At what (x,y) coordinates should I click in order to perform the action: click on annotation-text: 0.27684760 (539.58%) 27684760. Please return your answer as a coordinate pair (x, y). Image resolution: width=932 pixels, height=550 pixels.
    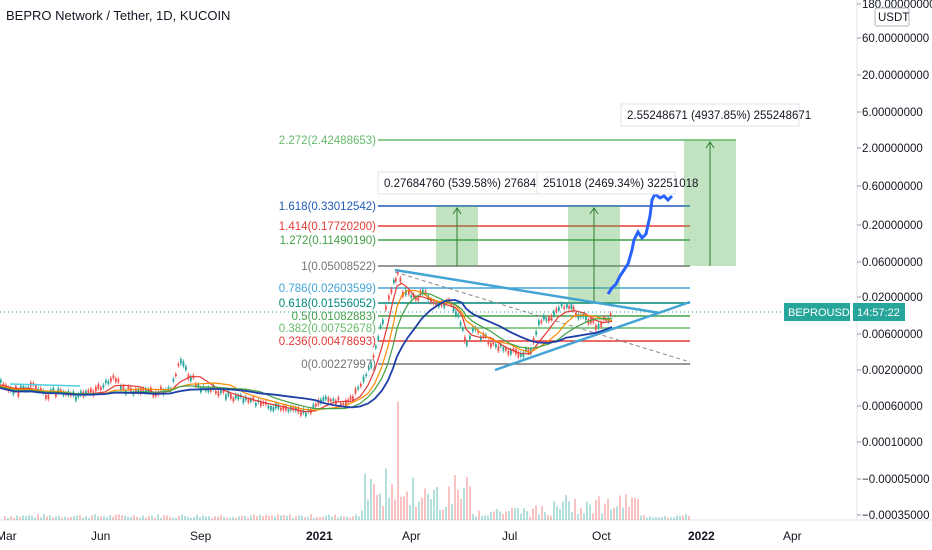
    Looking at the image, I should click on (469, 184).